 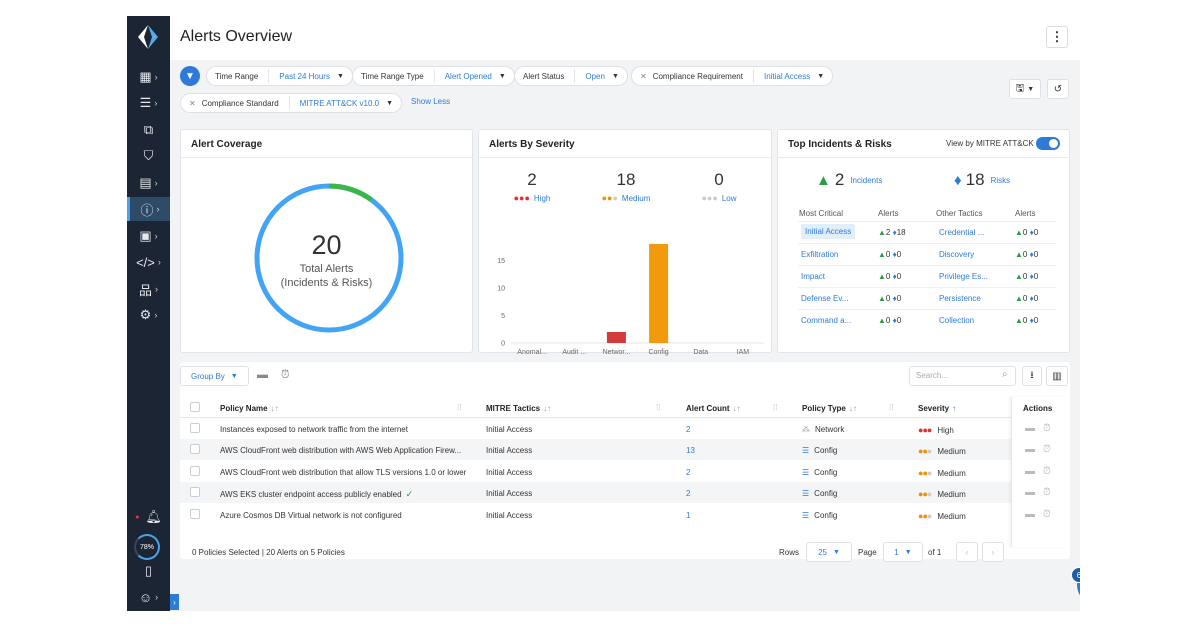 I want to click on rows-per-page-select: 25 ▼, so click(x=829, y=552).